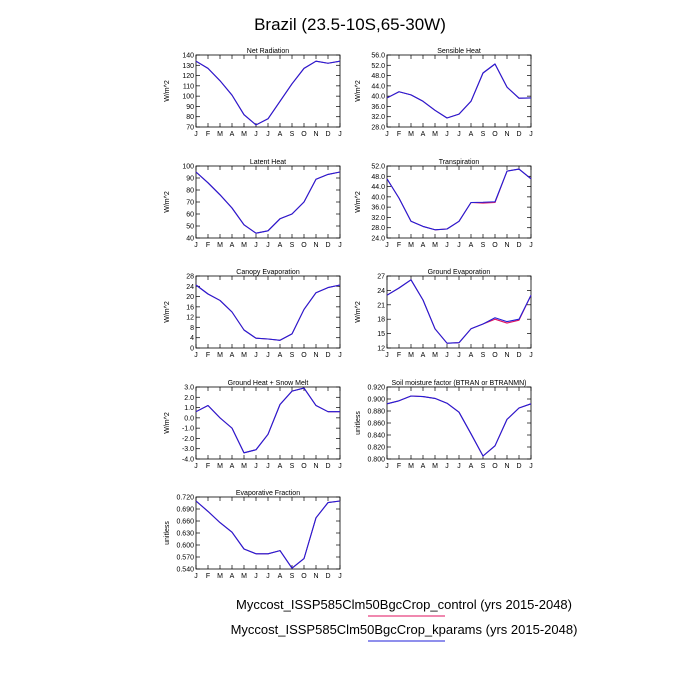 This screenshot has width=700, height=700. Describe the element at coordinates (378, 177) in the screenshot. I see `y-tick-label: 48.0` at that location.